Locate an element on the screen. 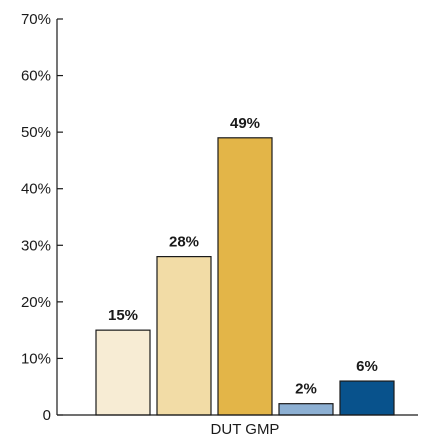 The image size is (426, 439). bar-value-label: 49% is located at coordinates (245, 123).